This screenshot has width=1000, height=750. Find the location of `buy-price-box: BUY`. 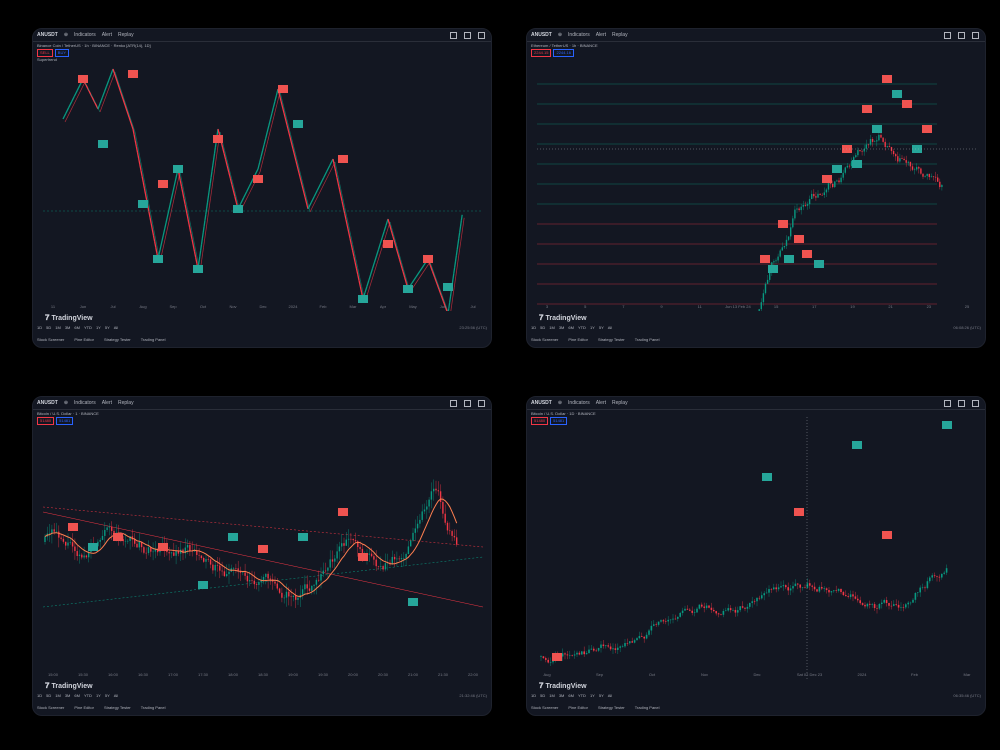

buy-price-box: BUY is located at coordinates (62, 53).